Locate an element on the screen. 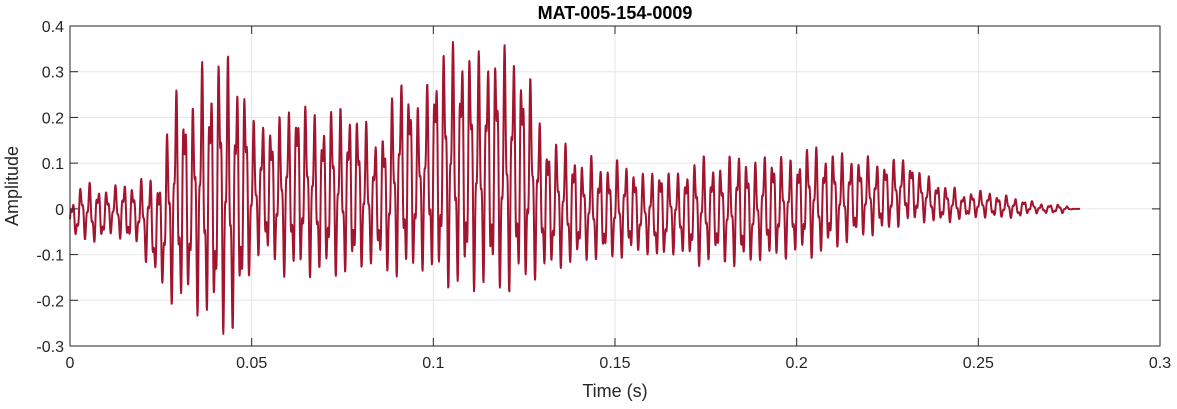 This screenshot has height=409, width=1177. x-tick-label: 0.1 is located at coordinates (433, 363).